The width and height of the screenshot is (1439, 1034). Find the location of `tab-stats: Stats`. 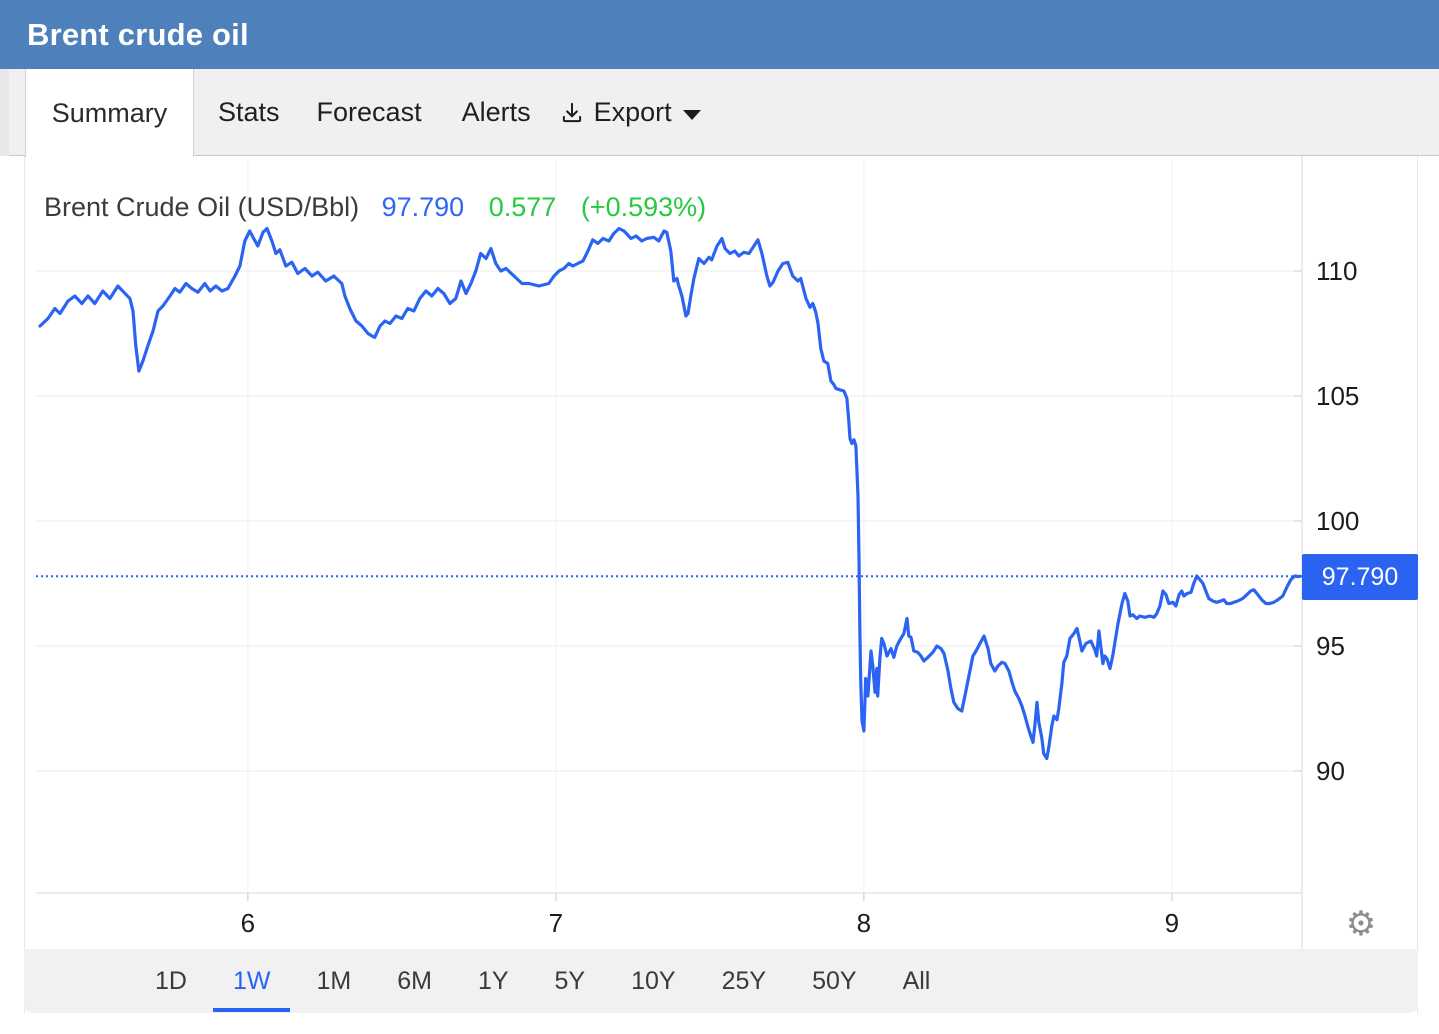

tab-stats: Stats is located at coordinates (249, 112).